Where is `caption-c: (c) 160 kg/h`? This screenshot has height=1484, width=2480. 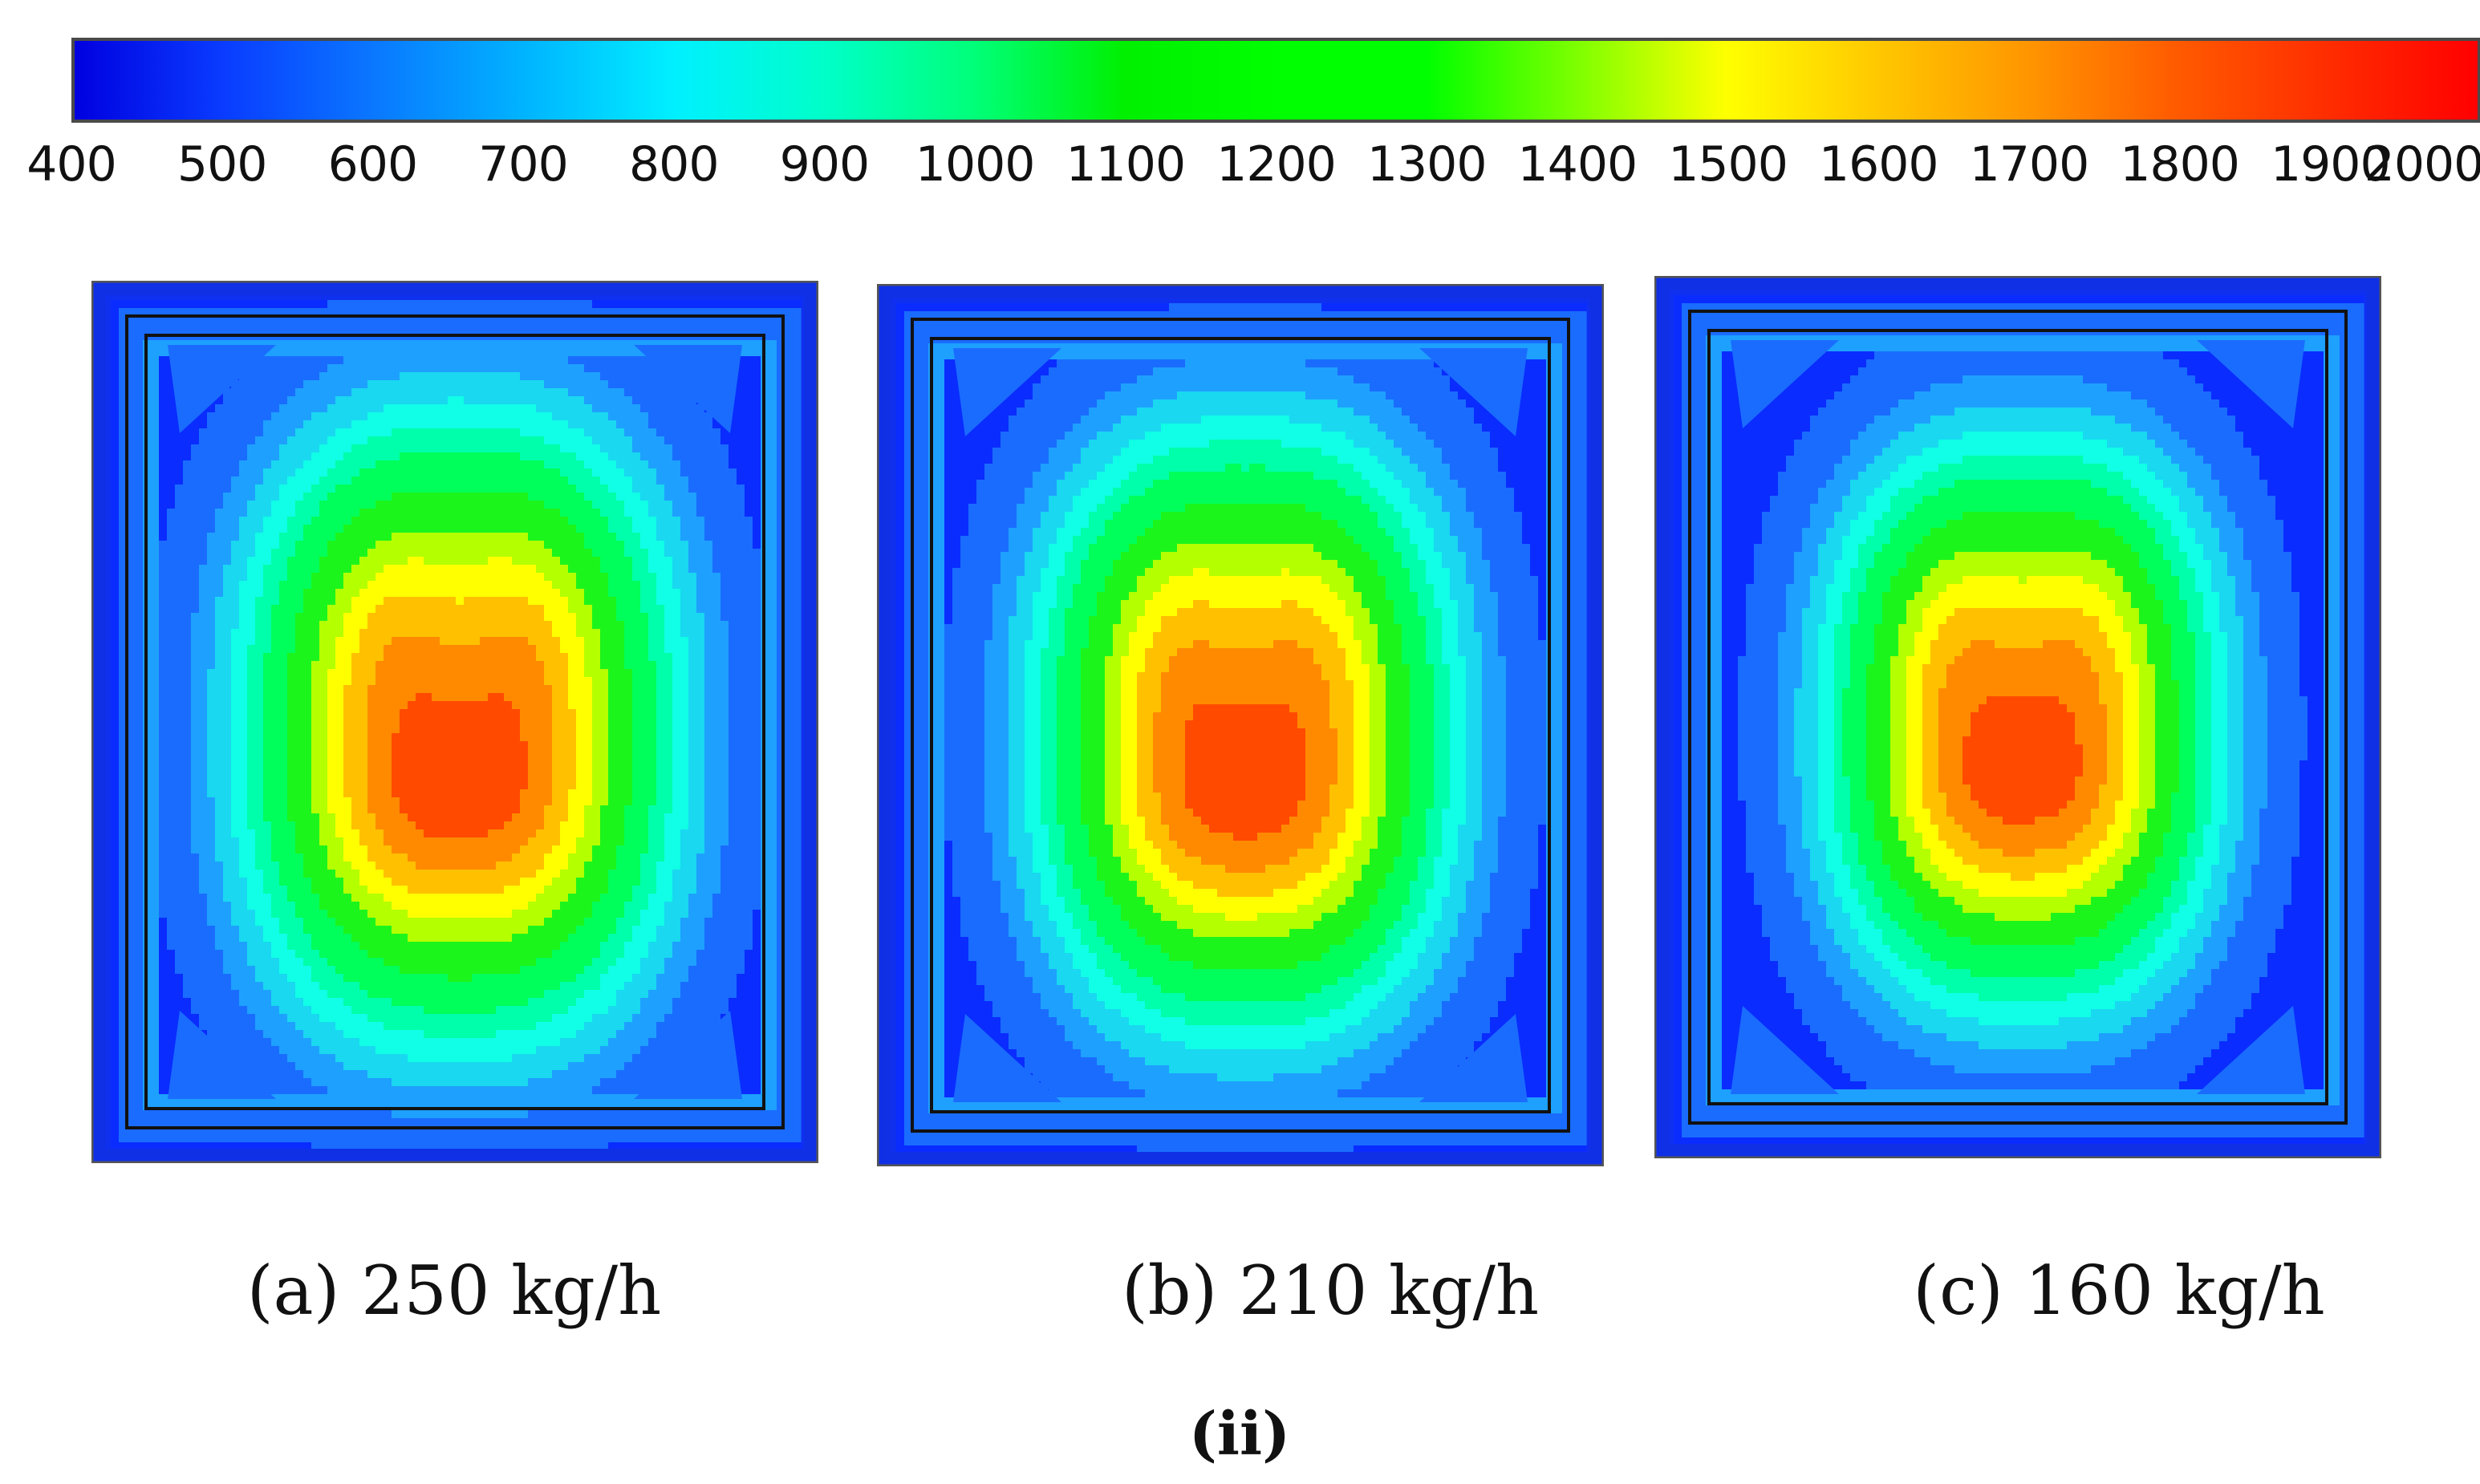 caption-c: (c) 160 kg/h is located at coordinates (2118, 1290).